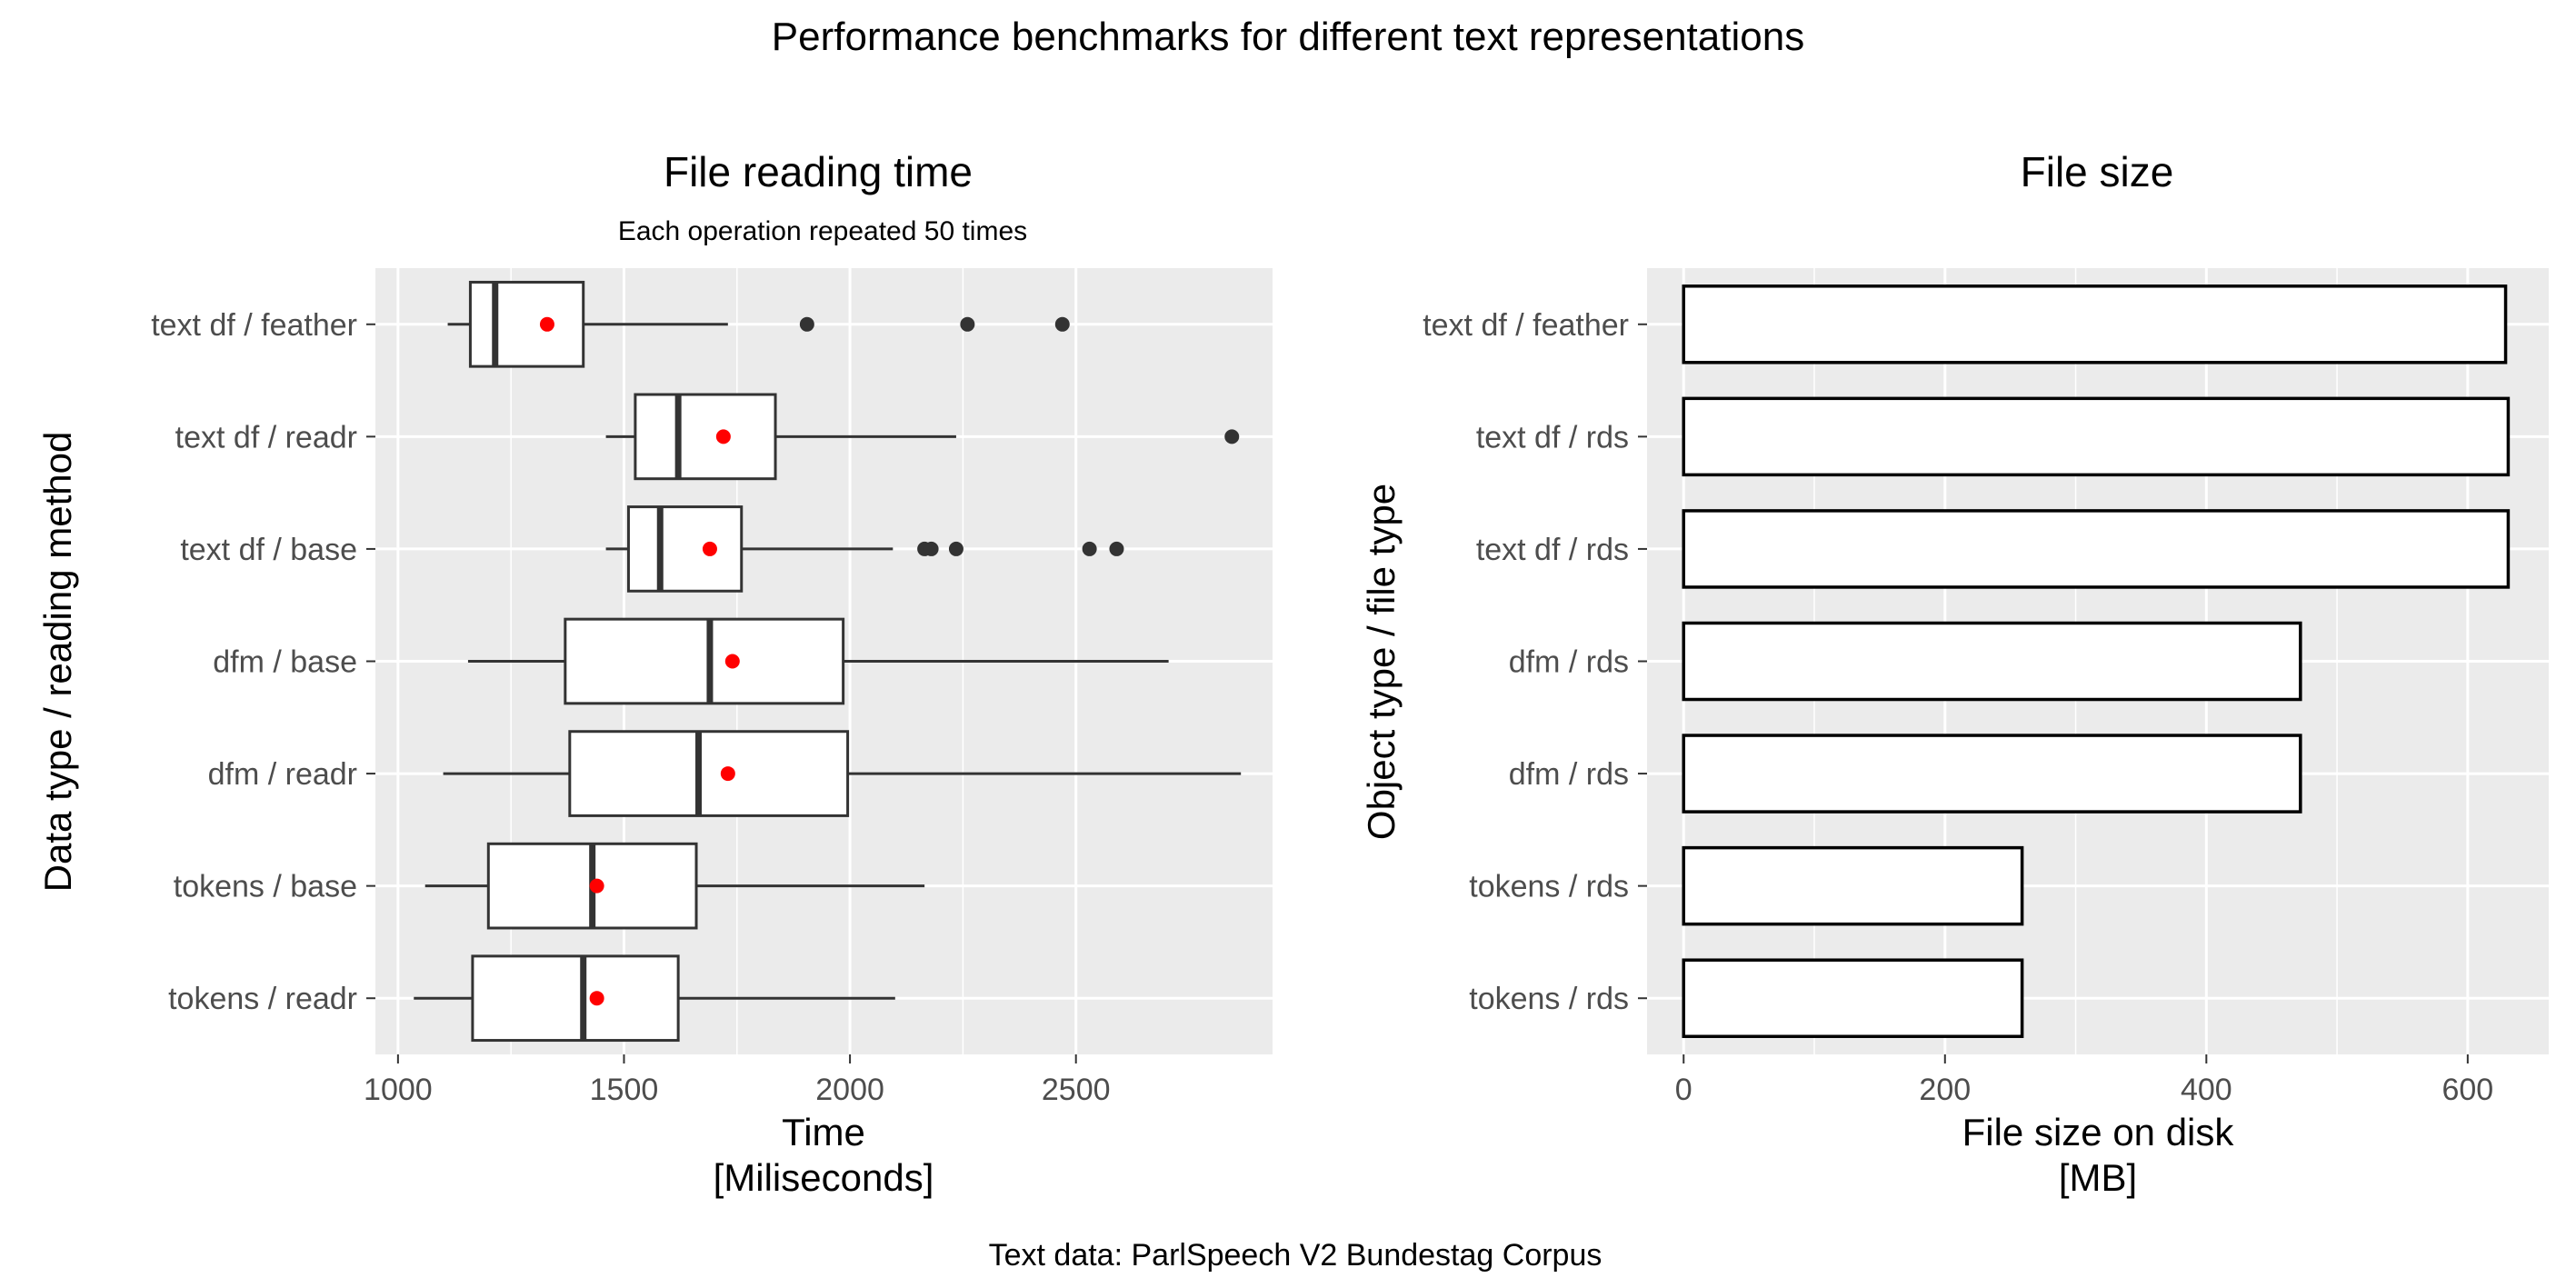  I want to click on x-tick-label: 400, so click(2206, 1090).